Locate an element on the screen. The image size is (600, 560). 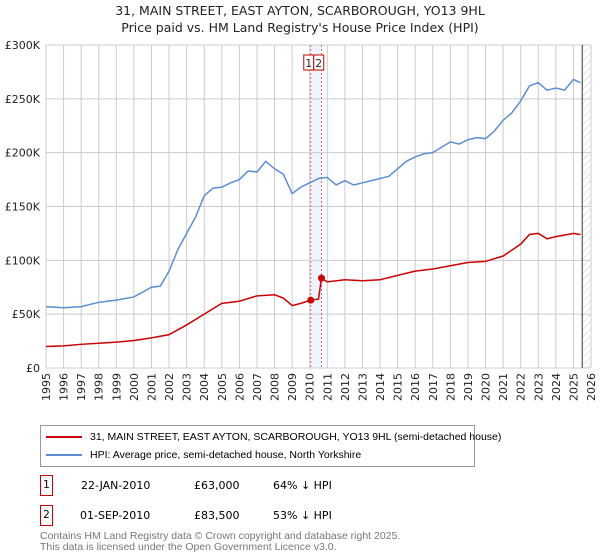
x-tick-label: 2020 is located at coordinates (486, 387).